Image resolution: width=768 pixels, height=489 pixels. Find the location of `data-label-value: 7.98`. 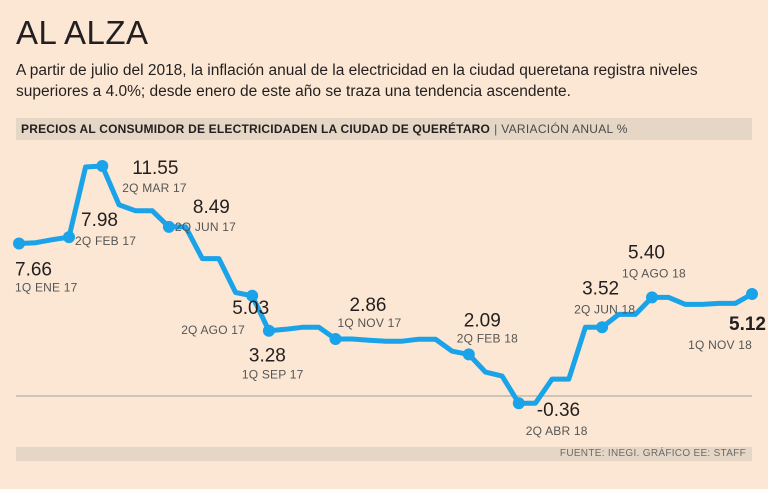

data-label-value: 7.98 is located at coordinates (99, 220).